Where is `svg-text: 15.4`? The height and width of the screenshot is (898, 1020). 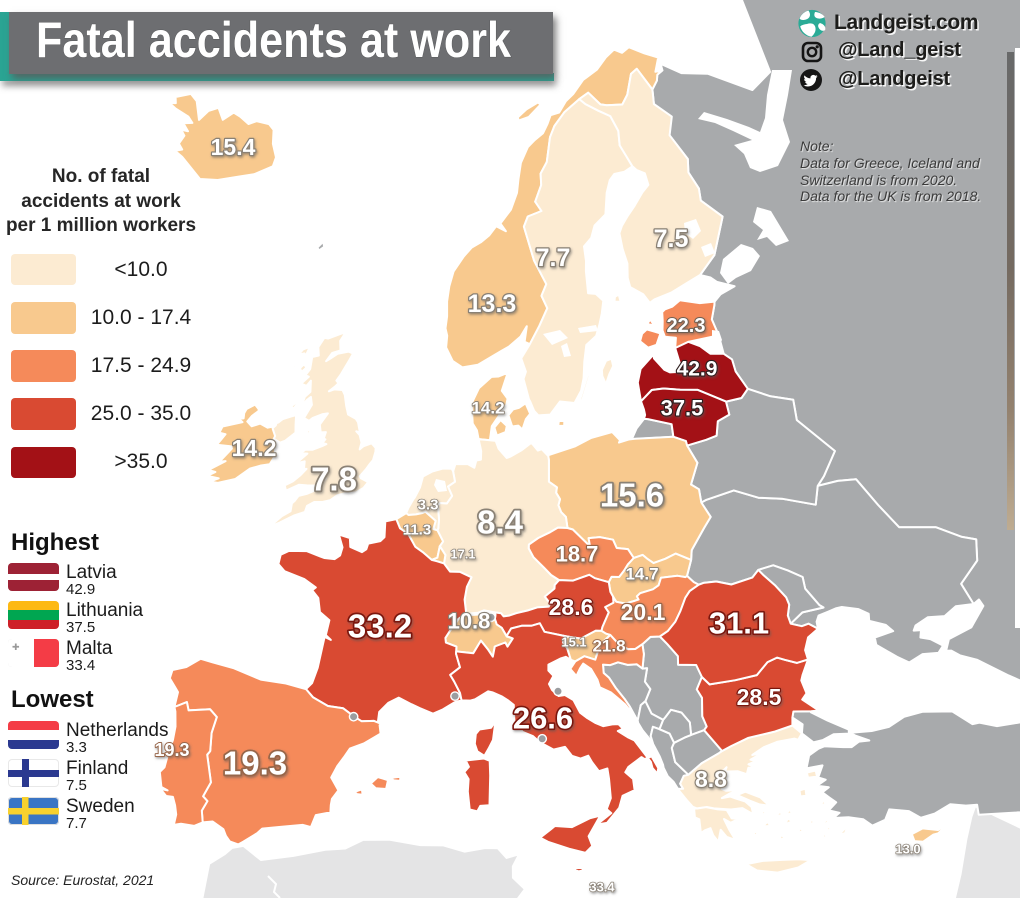 svg-text: 15.4 is located at coordinates (233, 147).